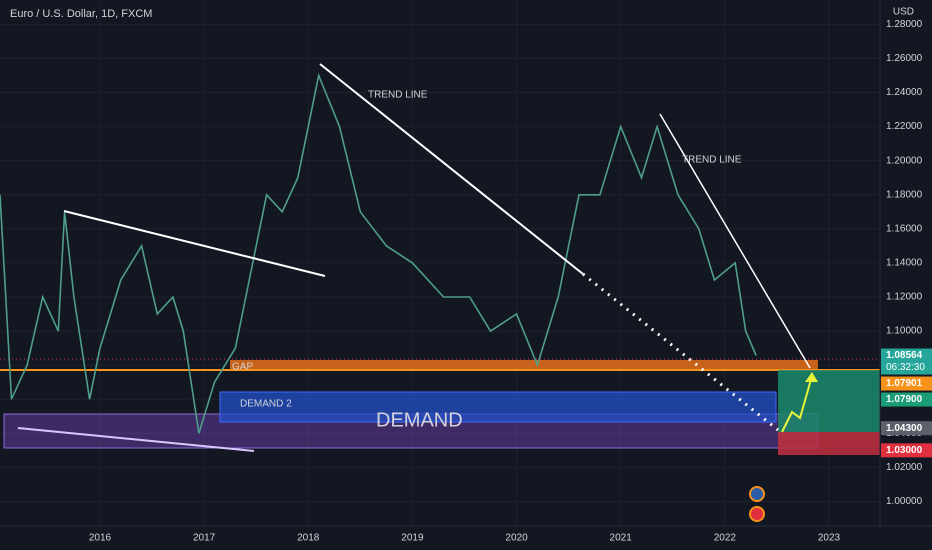  I want to click on annotation: GAP, so click(242, 367).